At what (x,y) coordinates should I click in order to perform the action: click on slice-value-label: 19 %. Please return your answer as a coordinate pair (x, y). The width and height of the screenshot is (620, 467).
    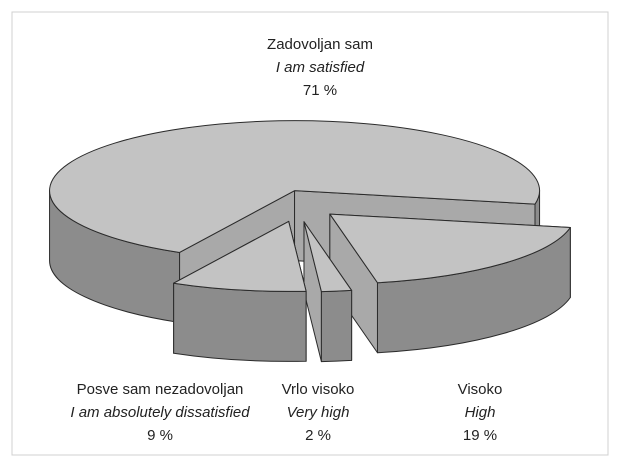
    Looking at the image, I should click on (480, 435).